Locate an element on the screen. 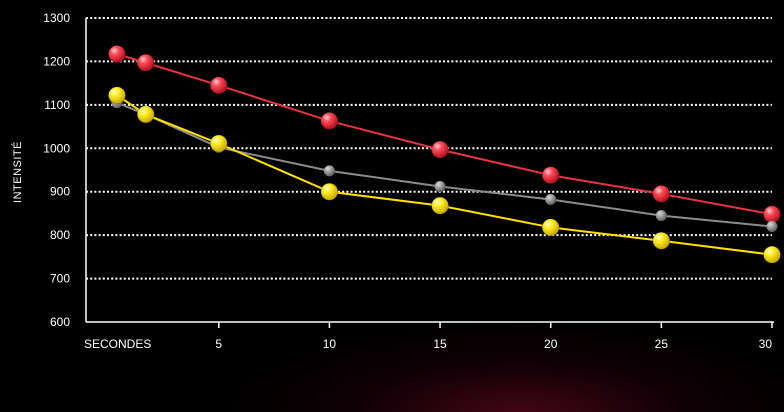  y-tick-label: 900 is located at coordinates (60, 192).